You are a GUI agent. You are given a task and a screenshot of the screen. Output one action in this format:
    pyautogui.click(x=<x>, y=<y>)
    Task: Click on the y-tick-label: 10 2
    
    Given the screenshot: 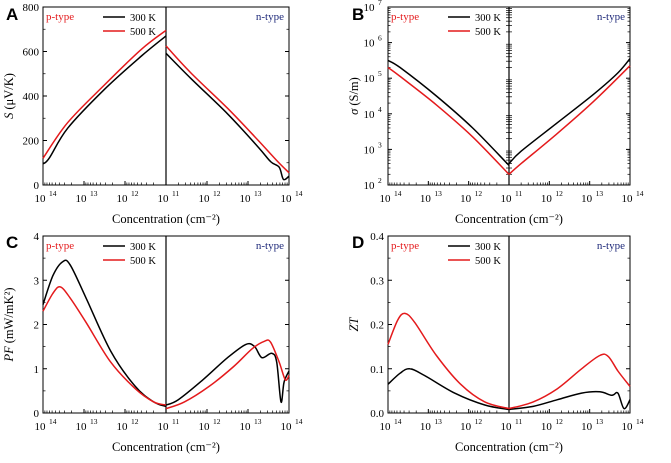 What is the action you would take?
    pyautogui.click(x=373, y=184)
    